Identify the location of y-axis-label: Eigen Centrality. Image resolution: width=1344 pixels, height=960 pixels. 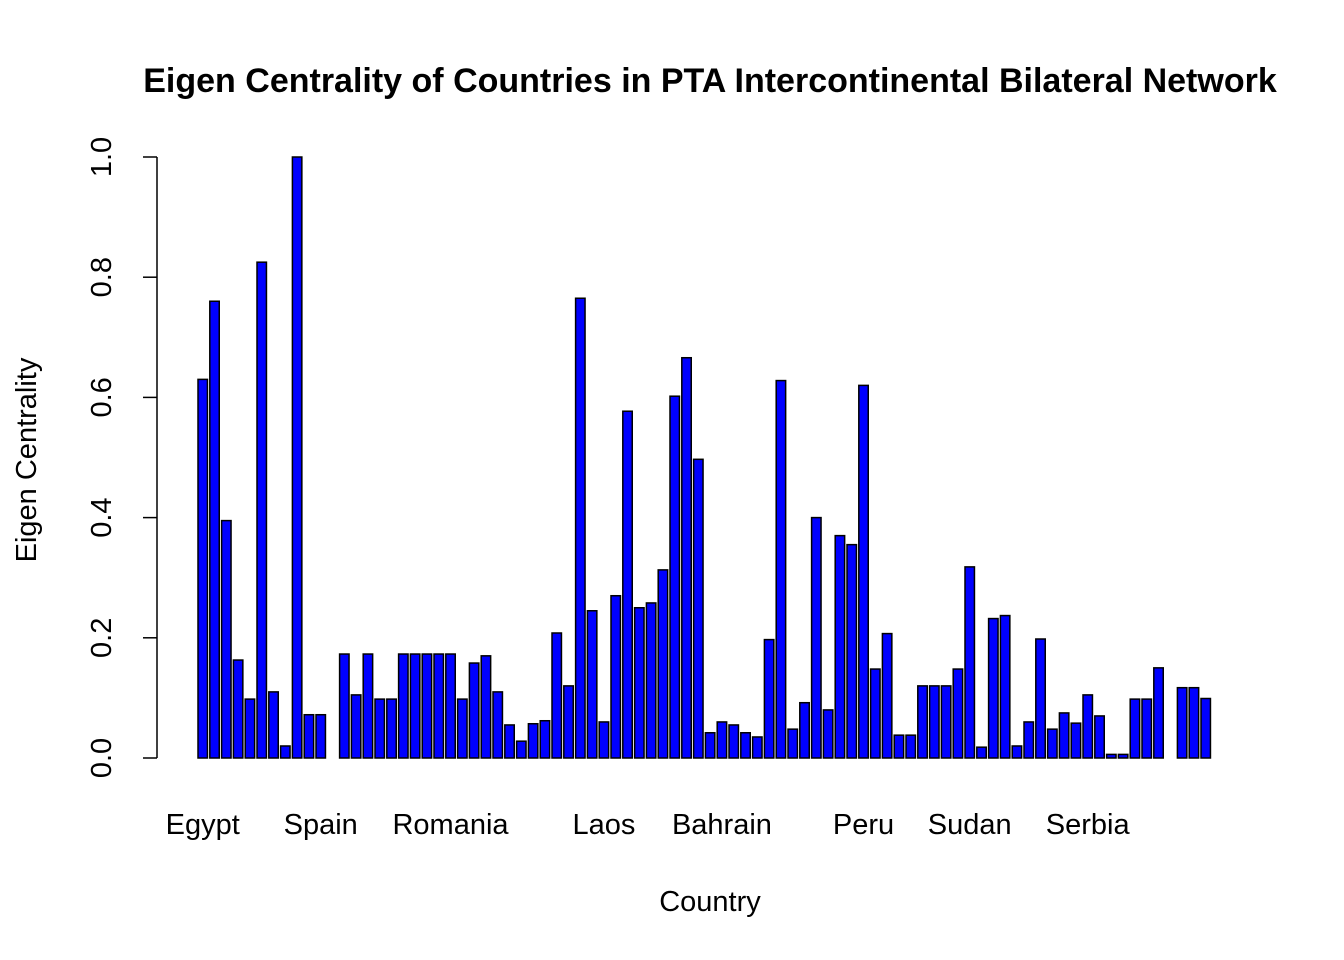
(27, 459).